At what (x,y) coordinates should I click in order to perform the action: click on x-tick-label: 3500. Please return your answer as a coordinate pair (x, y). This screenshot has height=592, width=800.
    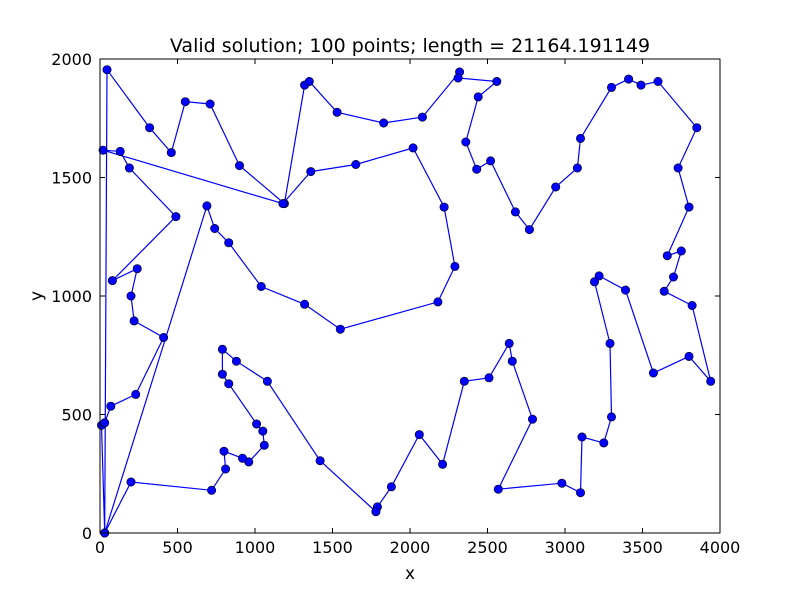
    Looking at the image, I should click on (642, 547).